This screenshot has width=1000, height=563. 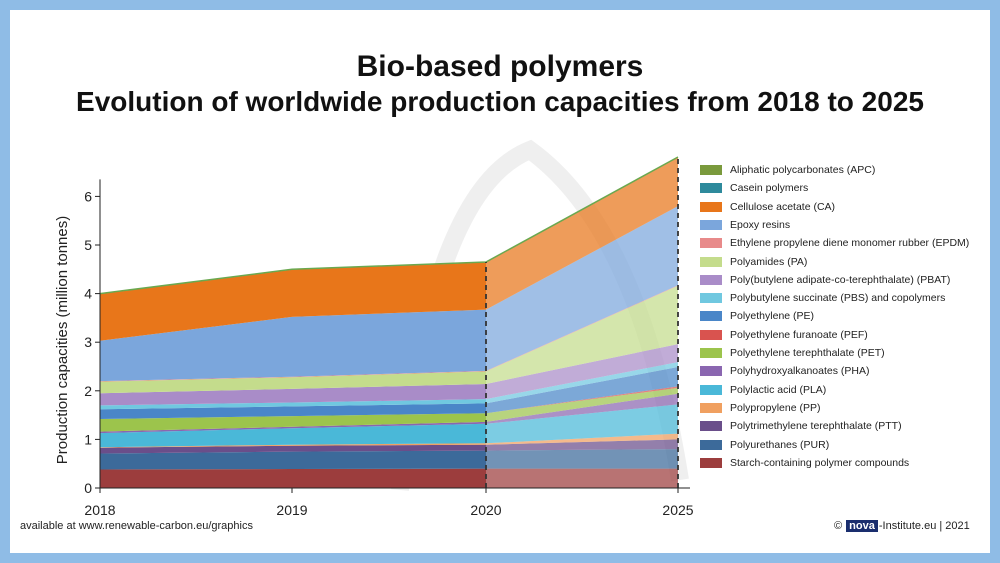 I want to click on area-starch-containing-polymer-compounds-forecast, so click(x=582, y=478).